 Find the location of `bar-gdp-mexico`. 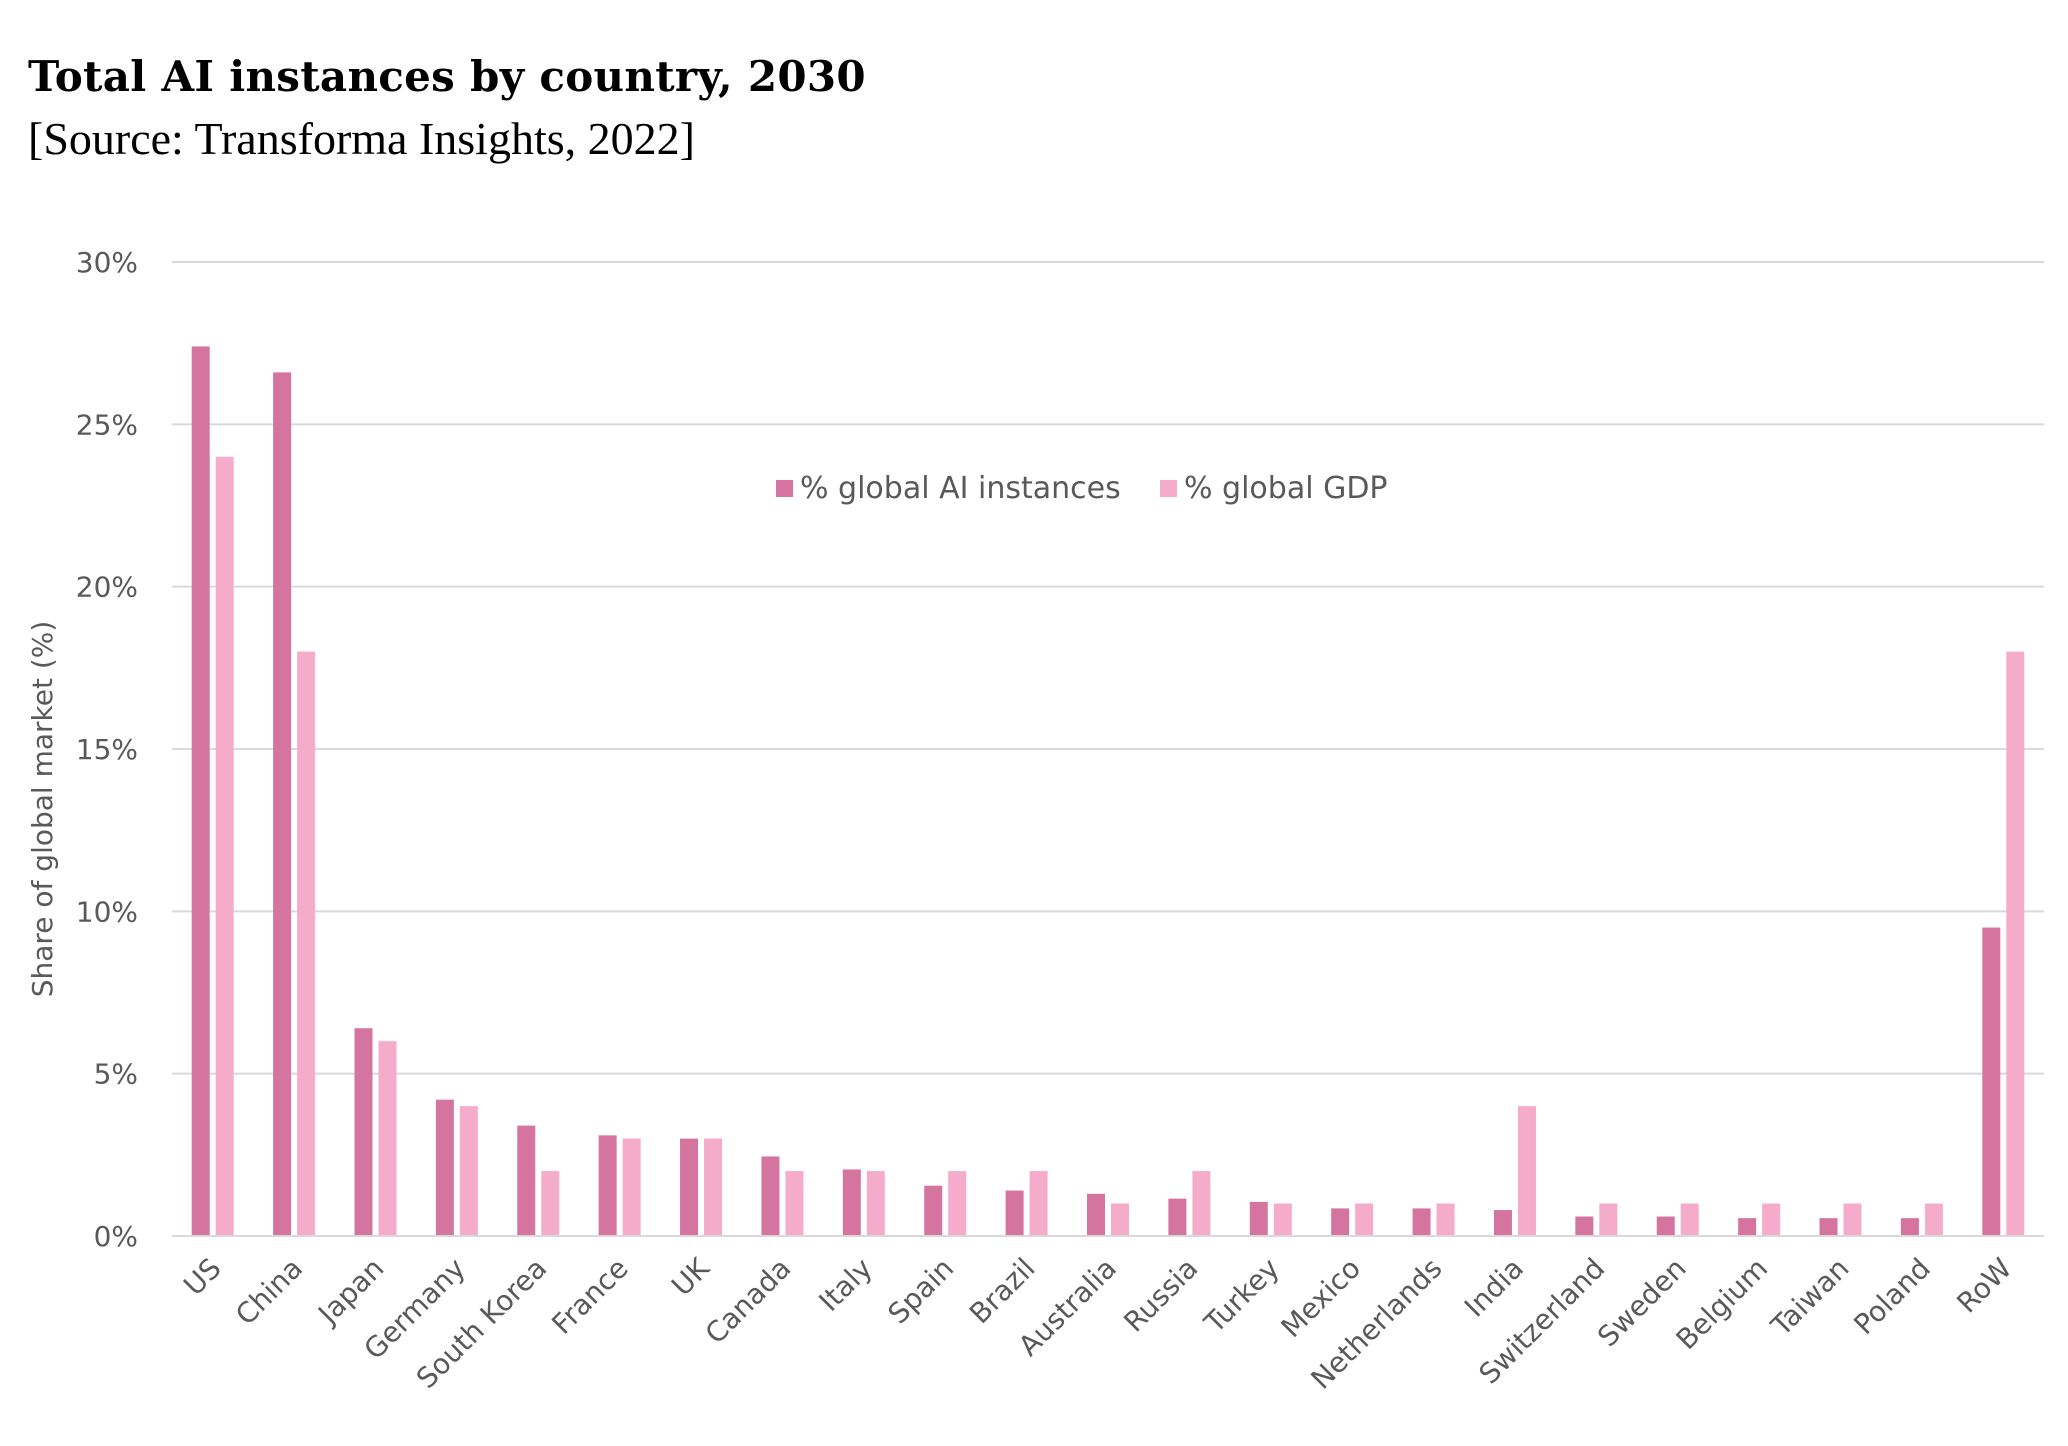

bar-gdp-mexico is located at coordinates (1364, 1219).